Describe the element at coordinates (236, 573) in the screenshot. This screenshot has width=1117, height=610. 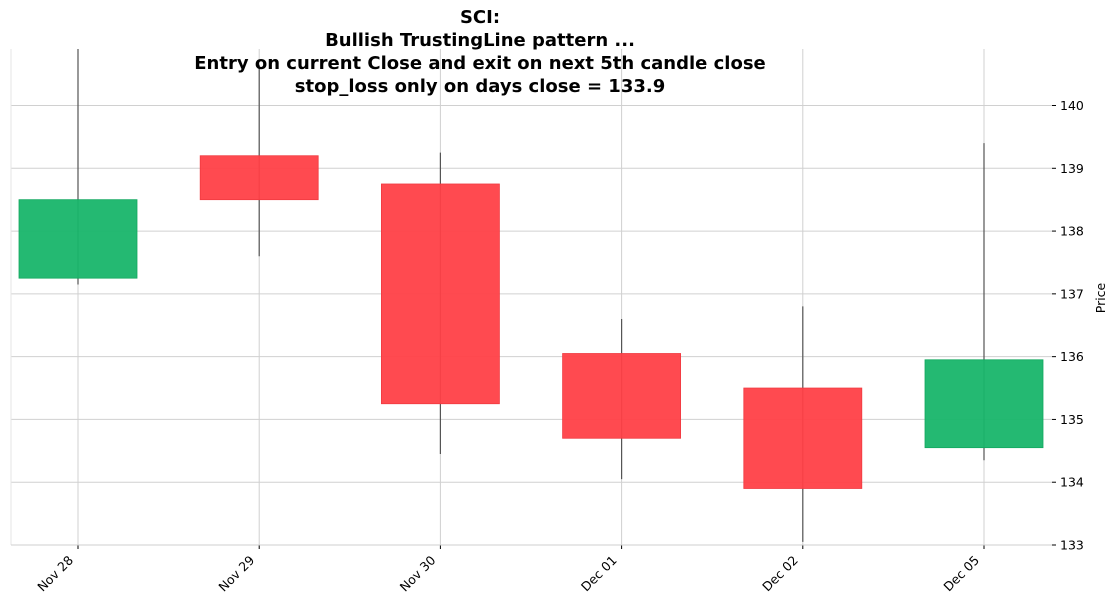
I see `x-tick-label: Nov 29` at that location.